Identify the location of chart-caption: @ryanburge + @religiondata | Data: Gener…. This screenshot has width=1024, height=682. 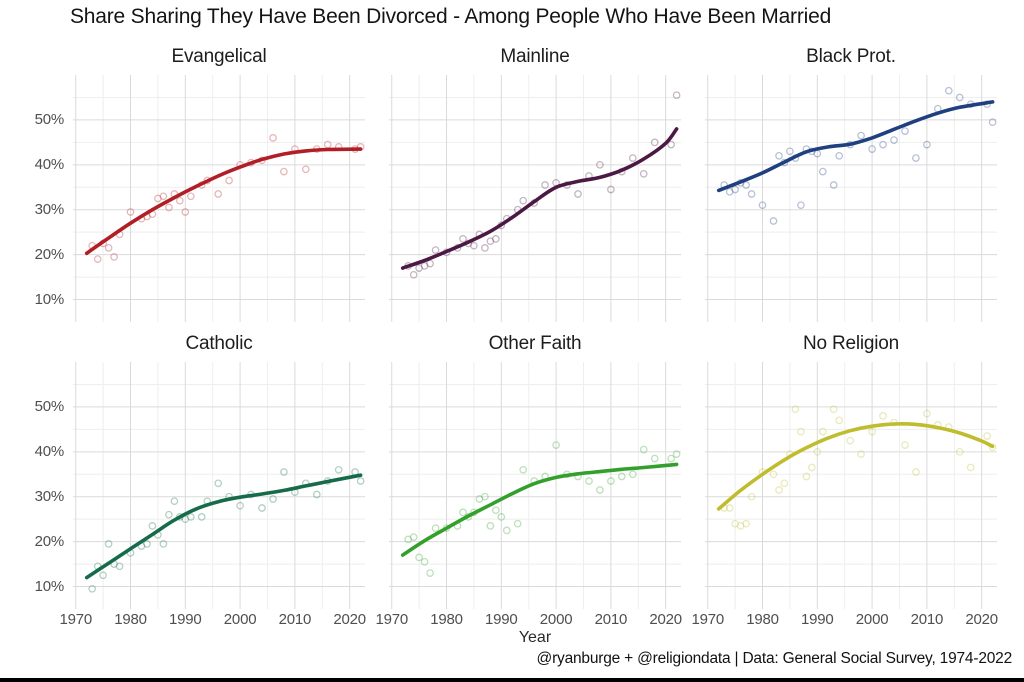
(774, 658).